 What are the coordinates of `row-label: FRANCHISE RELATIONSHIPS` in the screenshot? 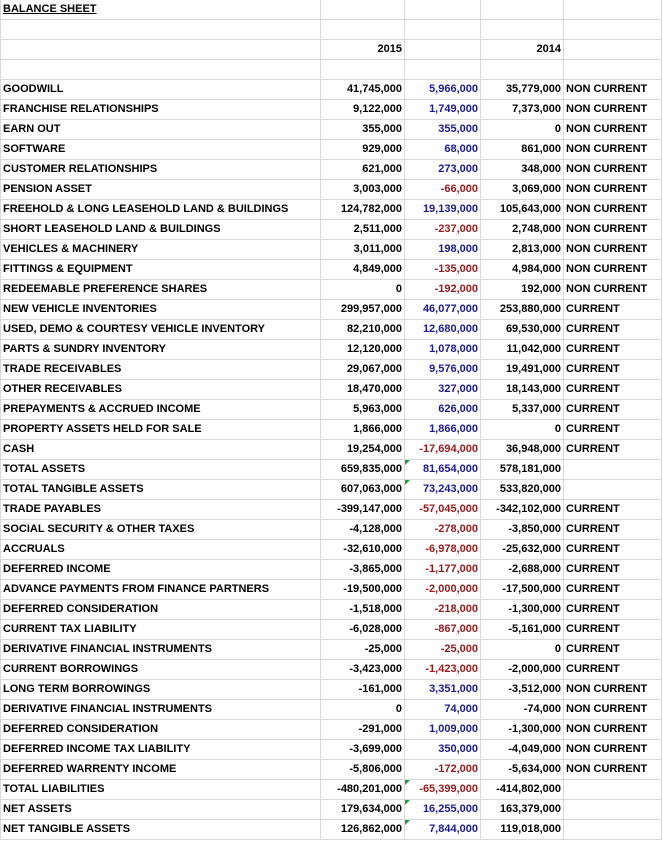 It's located at (161, 110).